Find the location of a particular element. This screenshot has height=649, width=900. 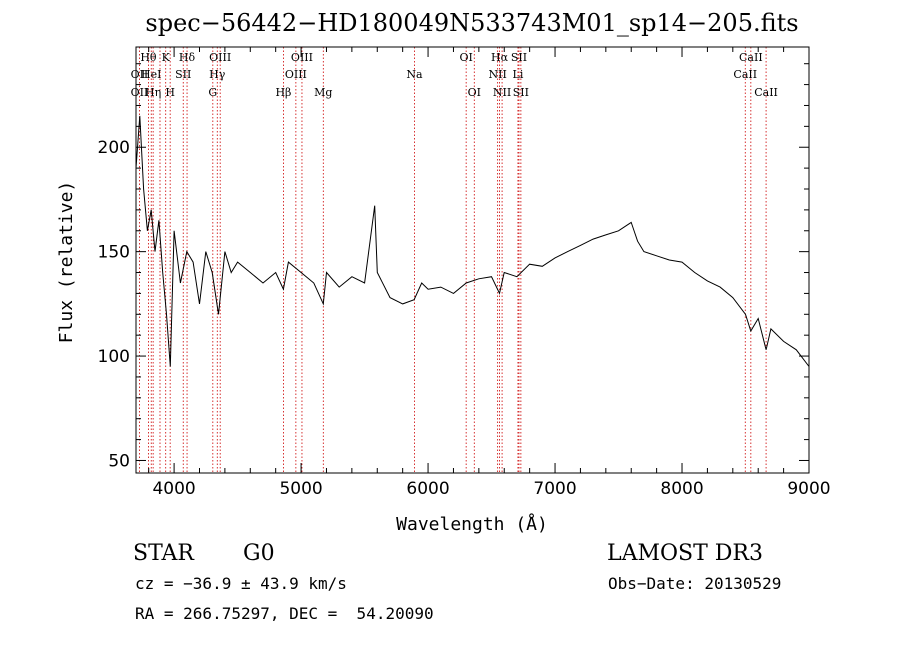

line-label: Li is located at coordinates (518, 74).